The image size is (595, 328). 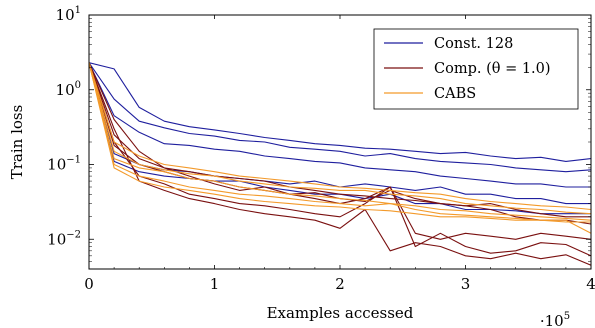 I want to click on x-axis-multiplier: ·105, so click(x=555, y=319).